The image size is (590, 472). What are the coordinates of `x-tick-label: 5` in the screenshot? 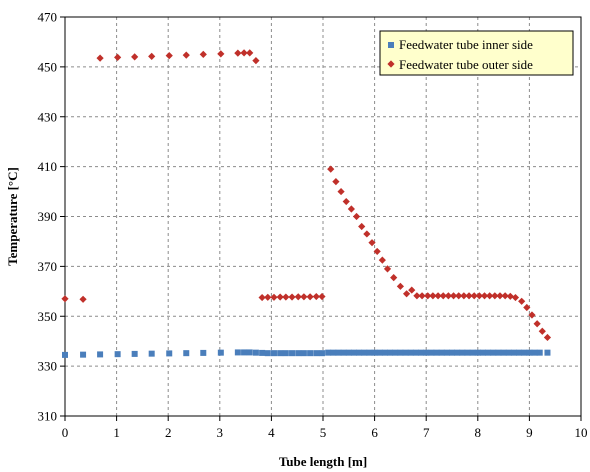 It's located at (323, 432).